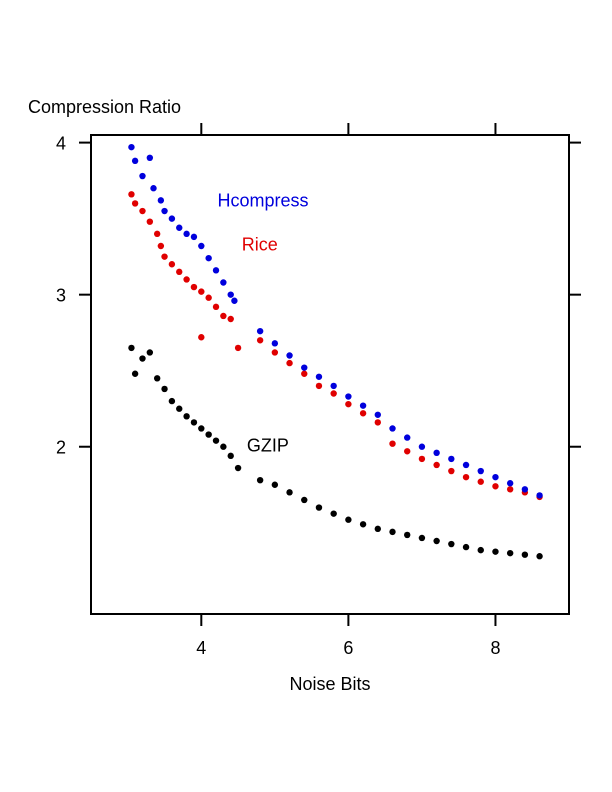 The width and height of the screenshot is (612, 792). What do you see at coordinates (262, 322) in the screenshot?
I see `series-labels: Hcompress Rice GZIP` at bounding box center [262, 322].